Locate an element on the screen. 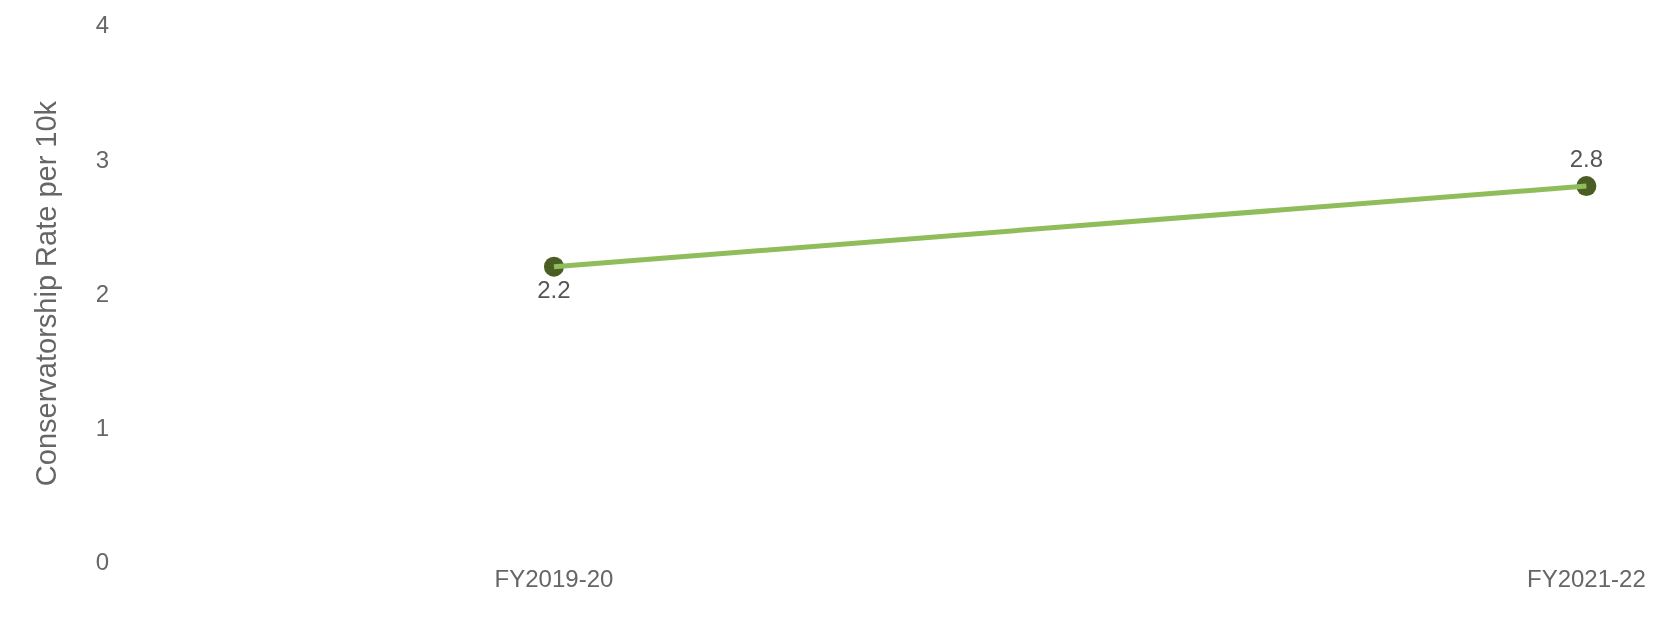  y-tick-label: 0 is located at coordinates (102, 562).